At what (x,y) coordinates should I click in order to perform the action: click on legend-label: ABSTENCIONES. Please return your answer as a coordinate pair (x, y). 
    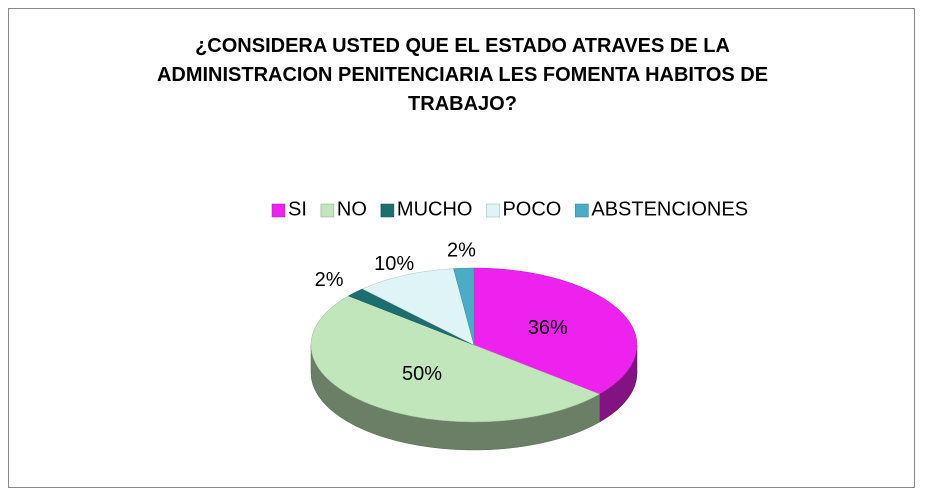
    Looking at the image, I should click on (669, 209).